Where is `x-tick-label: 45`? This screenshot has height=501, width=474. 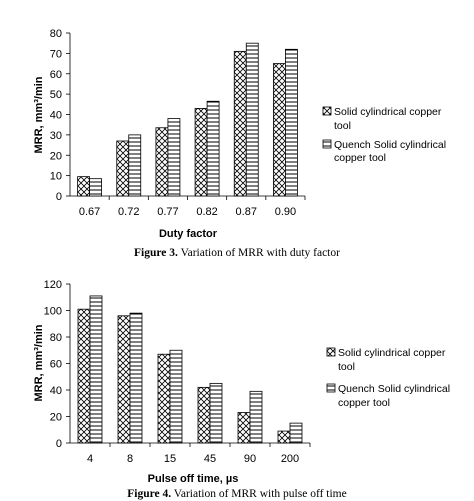 x-tick-label: 45 is located at coordinates (210, 459).